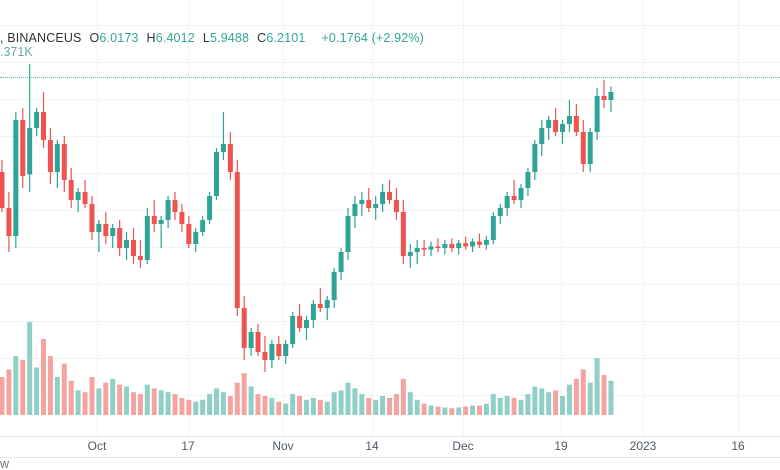 This screenshot has width=780, height=470. Describe the element at coordinates (286, 38) in the screenshot. I see `legend-close-value: 6.2101` at that location.